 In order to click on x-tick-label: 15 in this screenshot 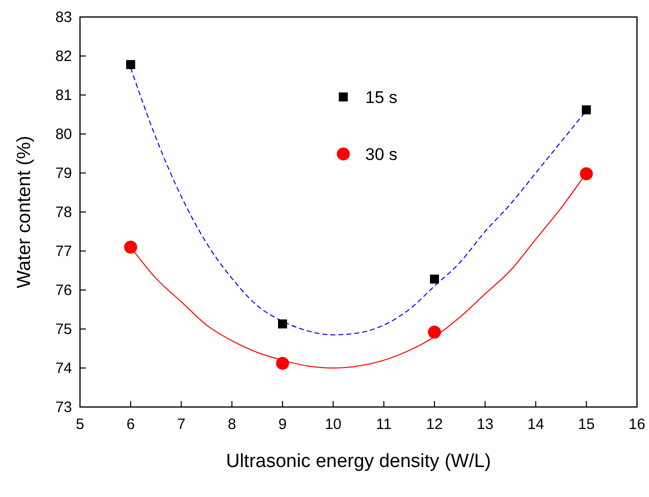, I will do `click(586, 424)`.